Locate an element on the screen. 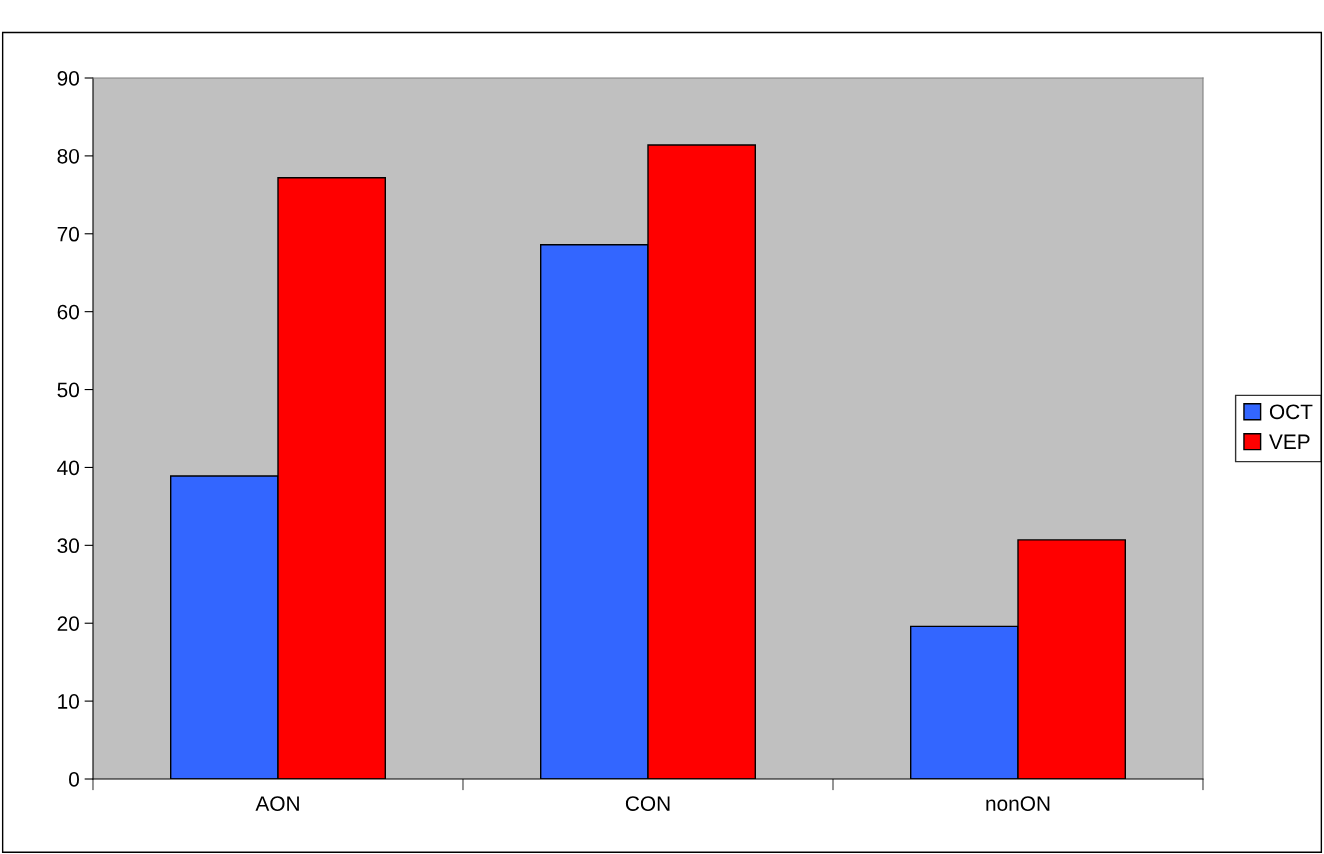 This screenshot has width=1324, height=854. legend-label: VEP is located at coordinates (1289, 441).